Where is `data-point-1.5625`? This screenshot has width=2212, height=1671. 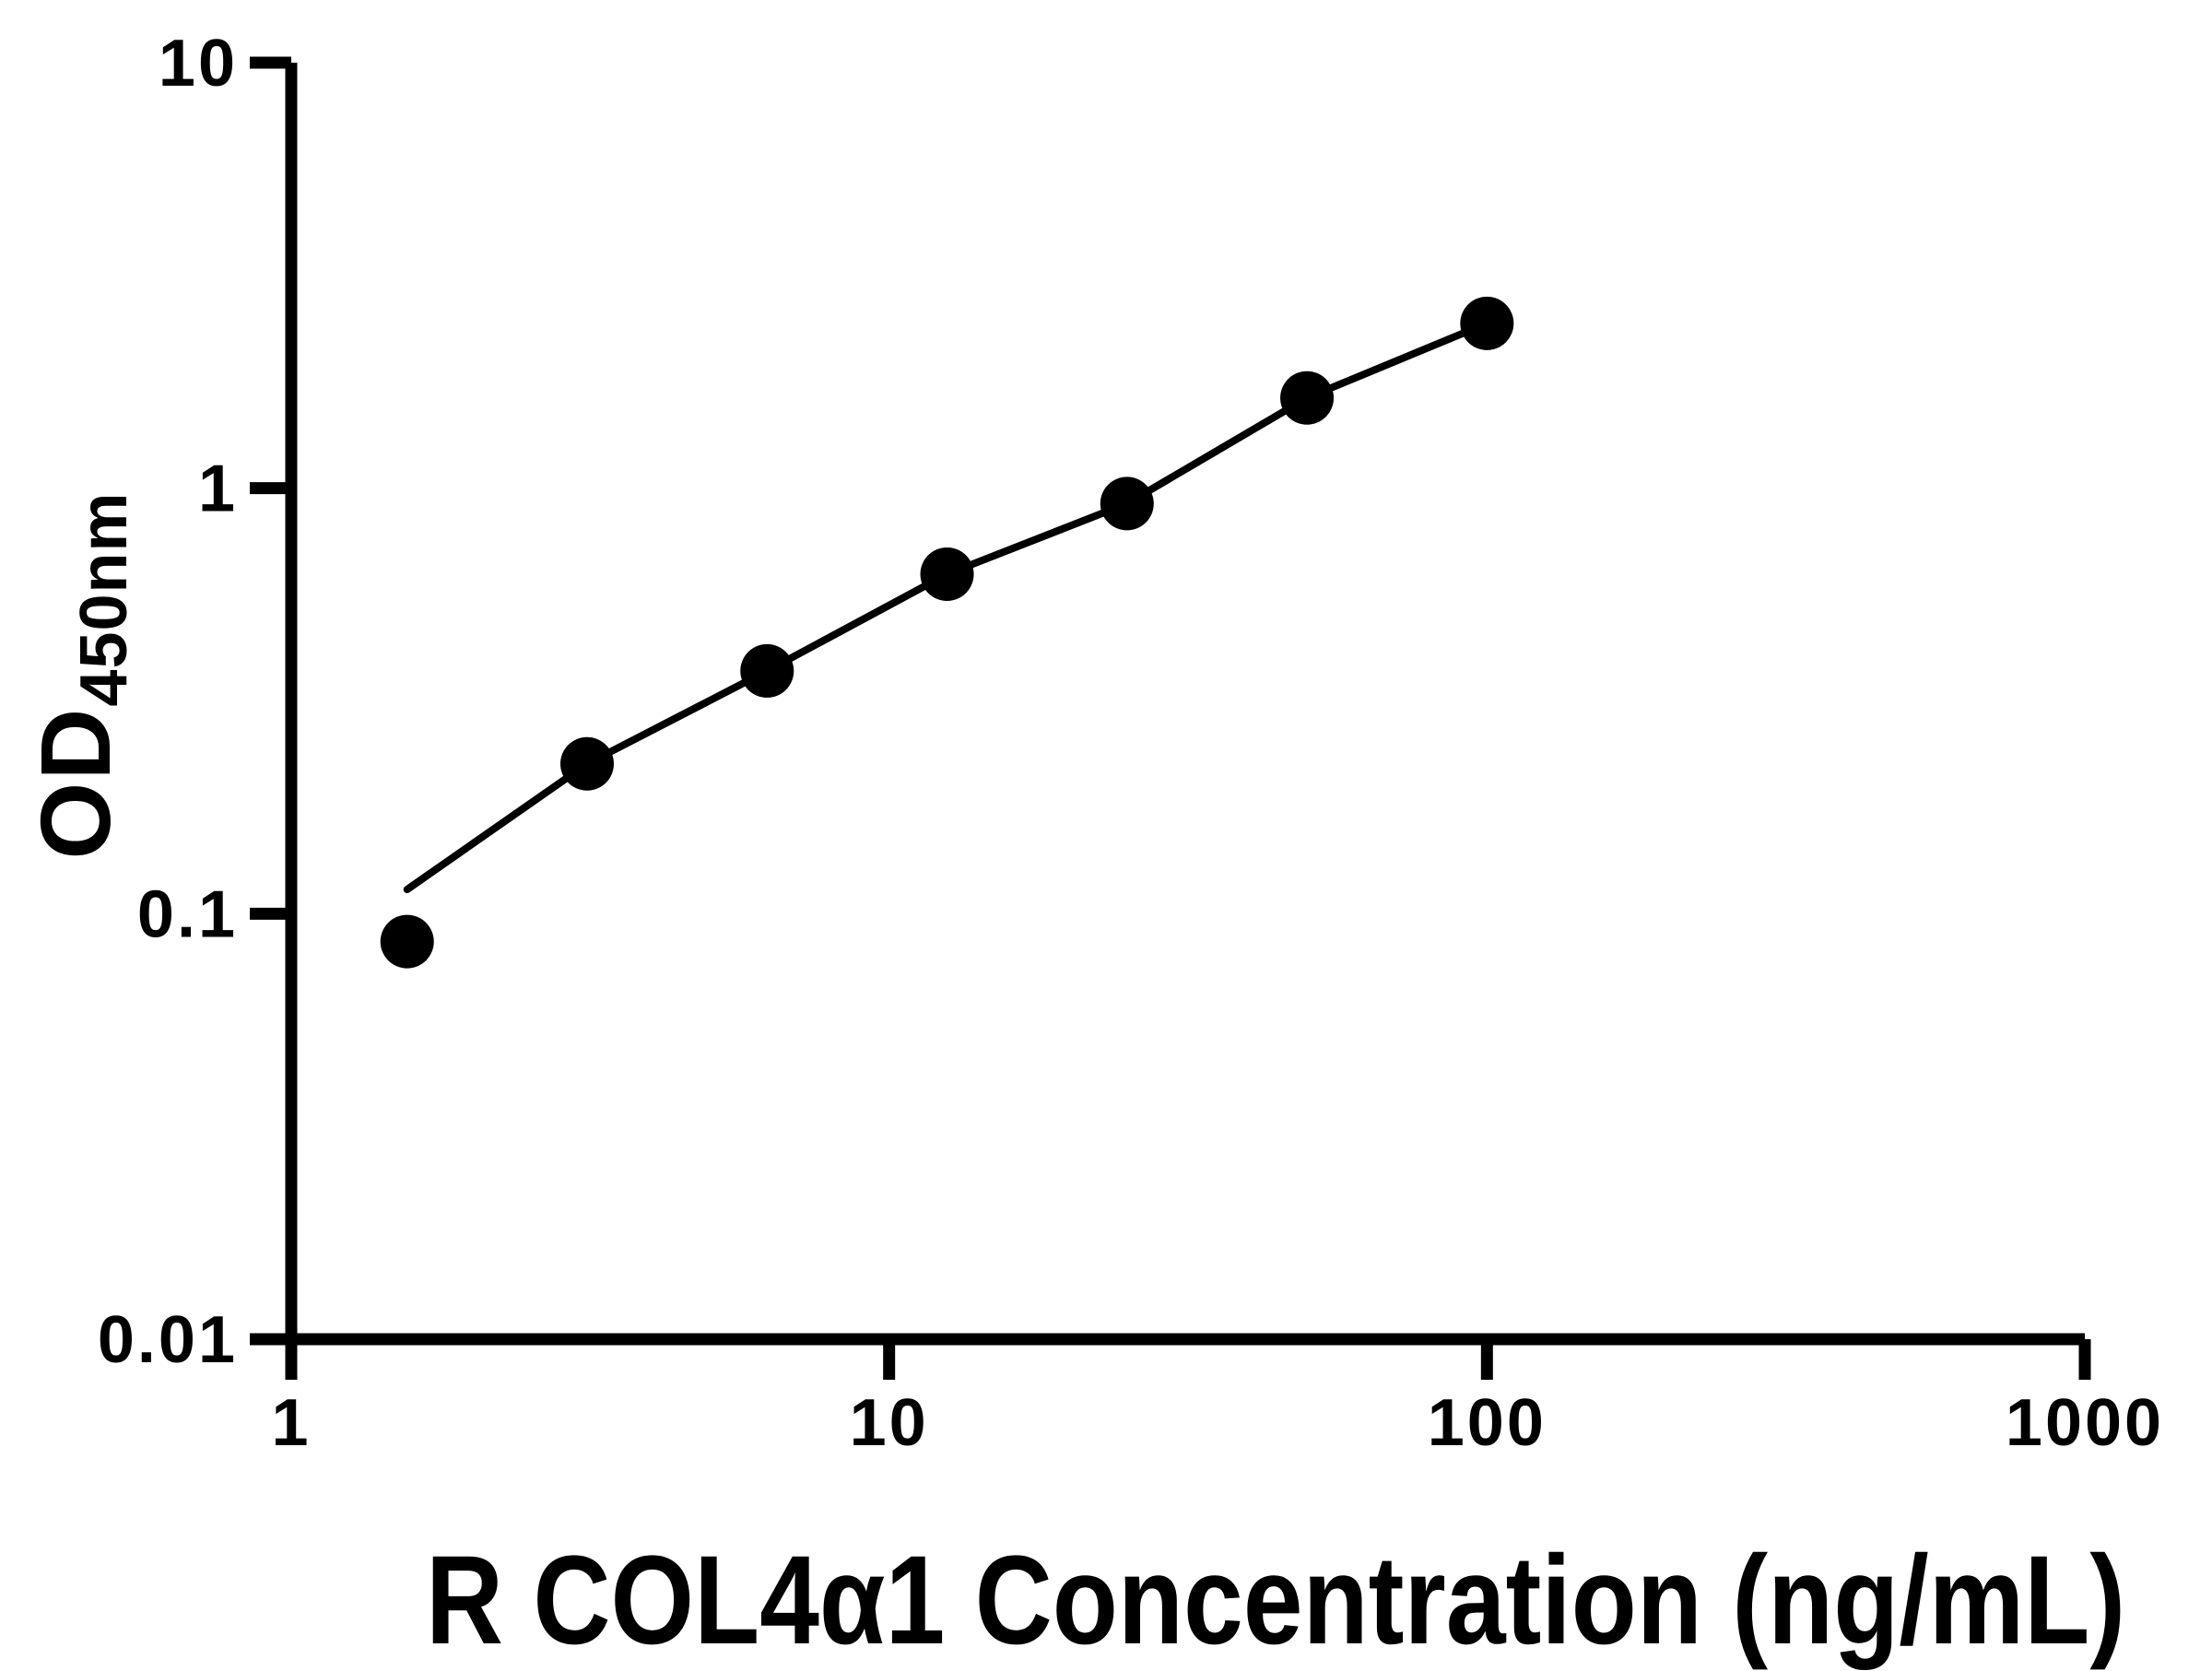 data-point-1.5625 is located at coordinates (407, 941).